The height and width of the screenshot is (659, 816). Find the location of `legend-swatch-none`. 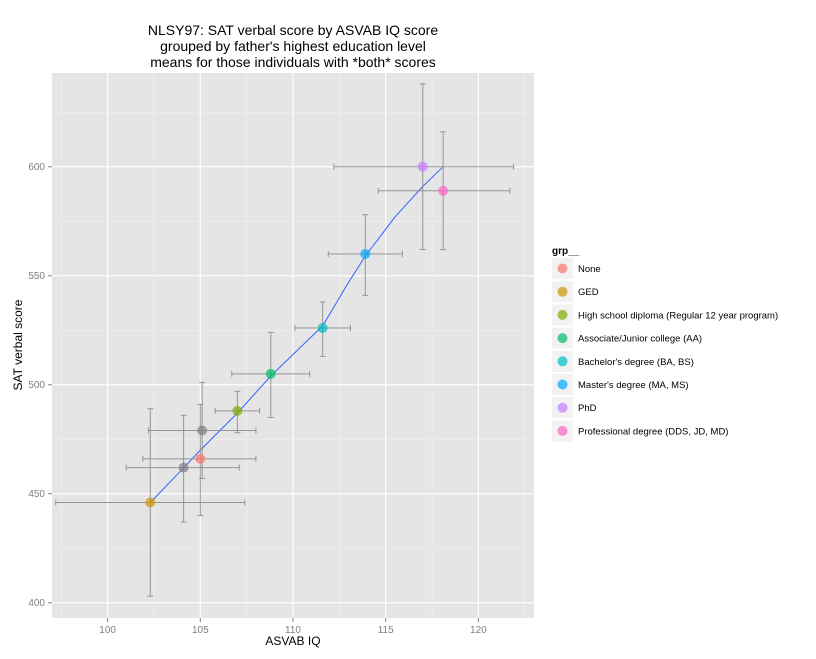

legend-swatch-none is located at coordinates (562, 268).